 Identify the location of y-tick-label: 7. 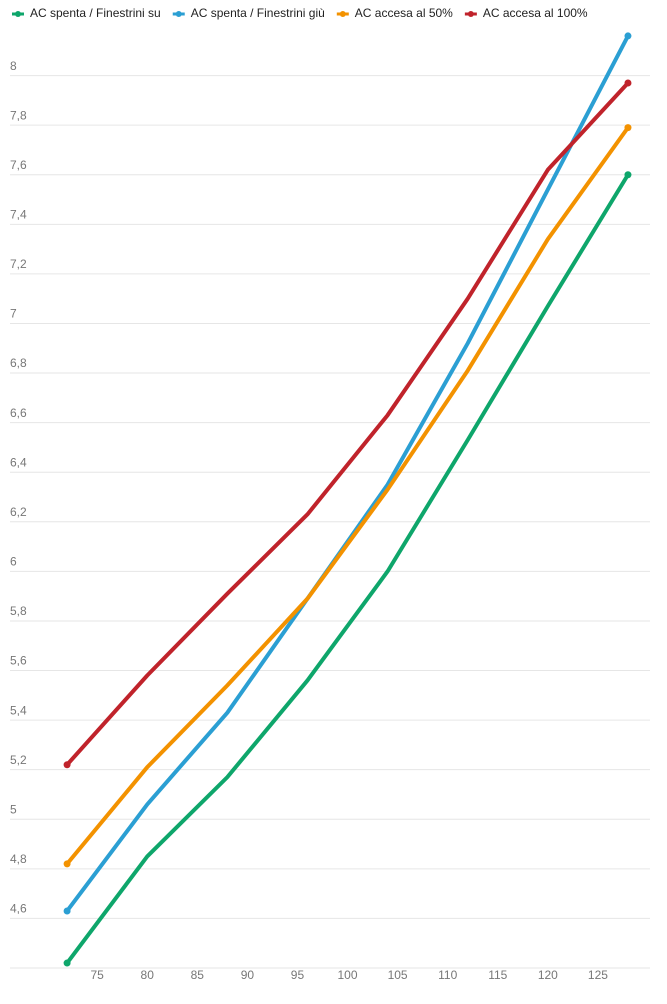
(13, 314).